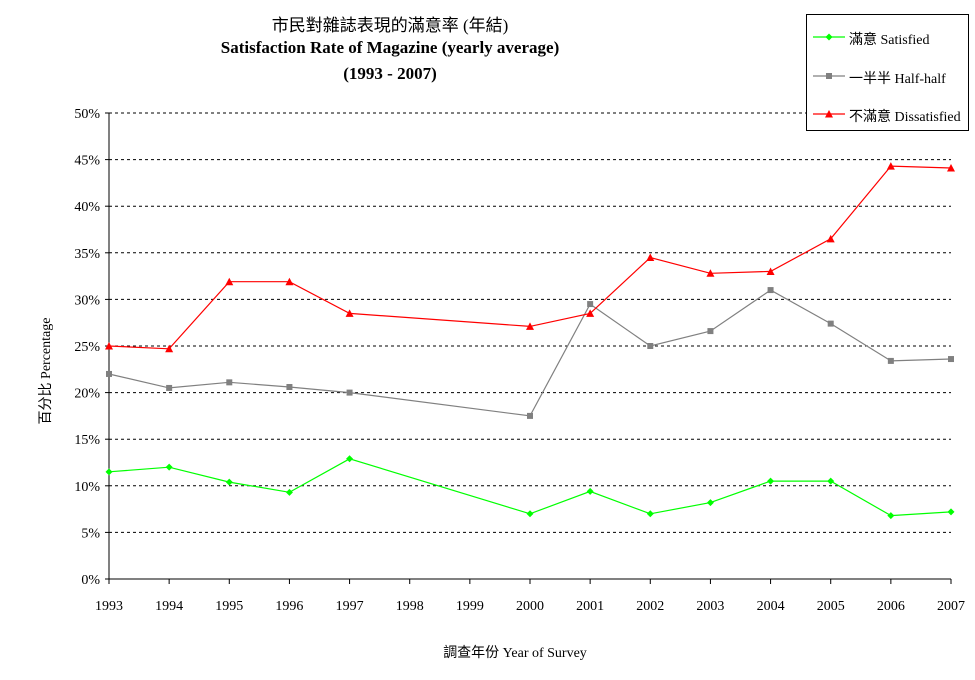  I want to click on legend-item-dissatisfied: 不滿意 Dissatisfied, so click(888, 114).